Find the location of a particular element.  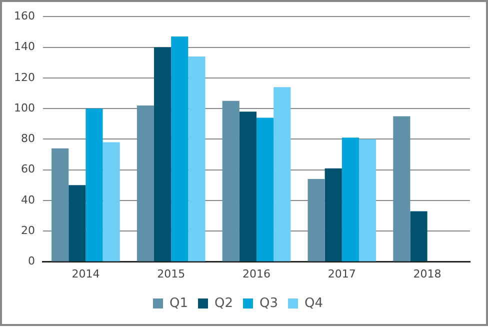

y-tick-label: 120 is located at coordinates (24, 77).